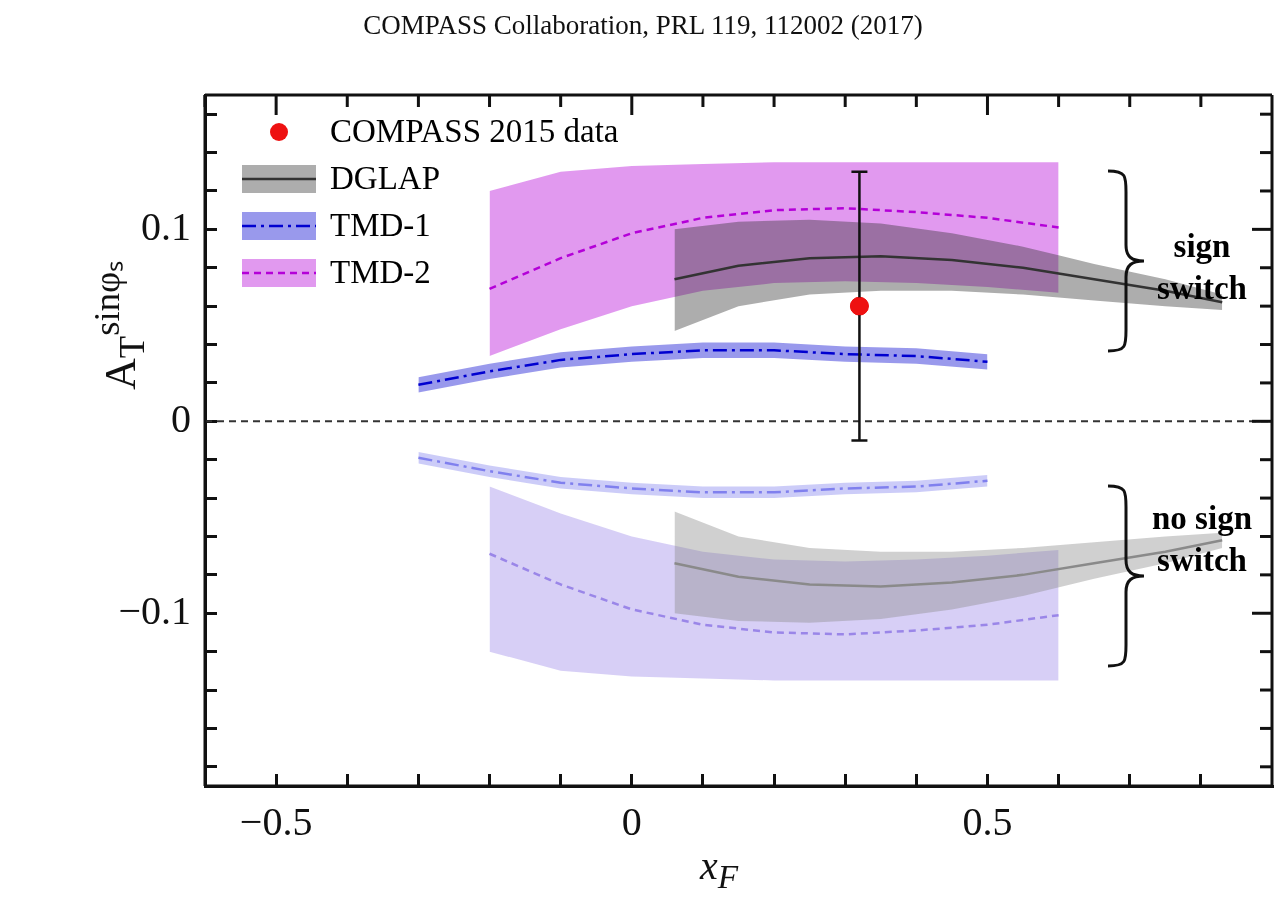  Describe the element at coordinates (987, 821) in the screenshot. I see `x-tick-label: 0.5` at that location.